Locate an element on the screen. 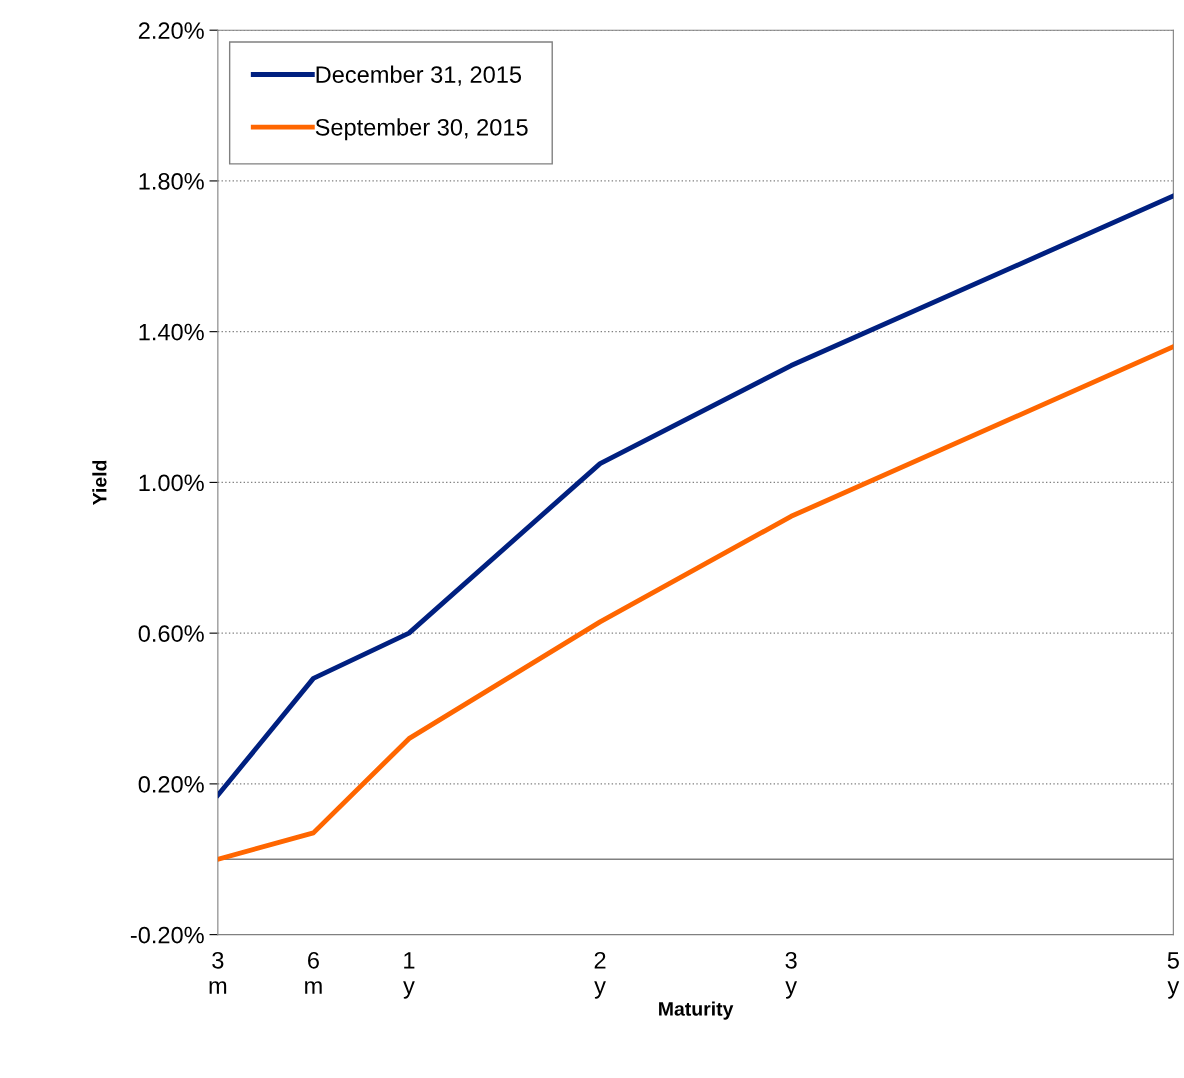 The image size is (1184, 1078). x-tick-label: 1 y is located at coordinates (409, 975).